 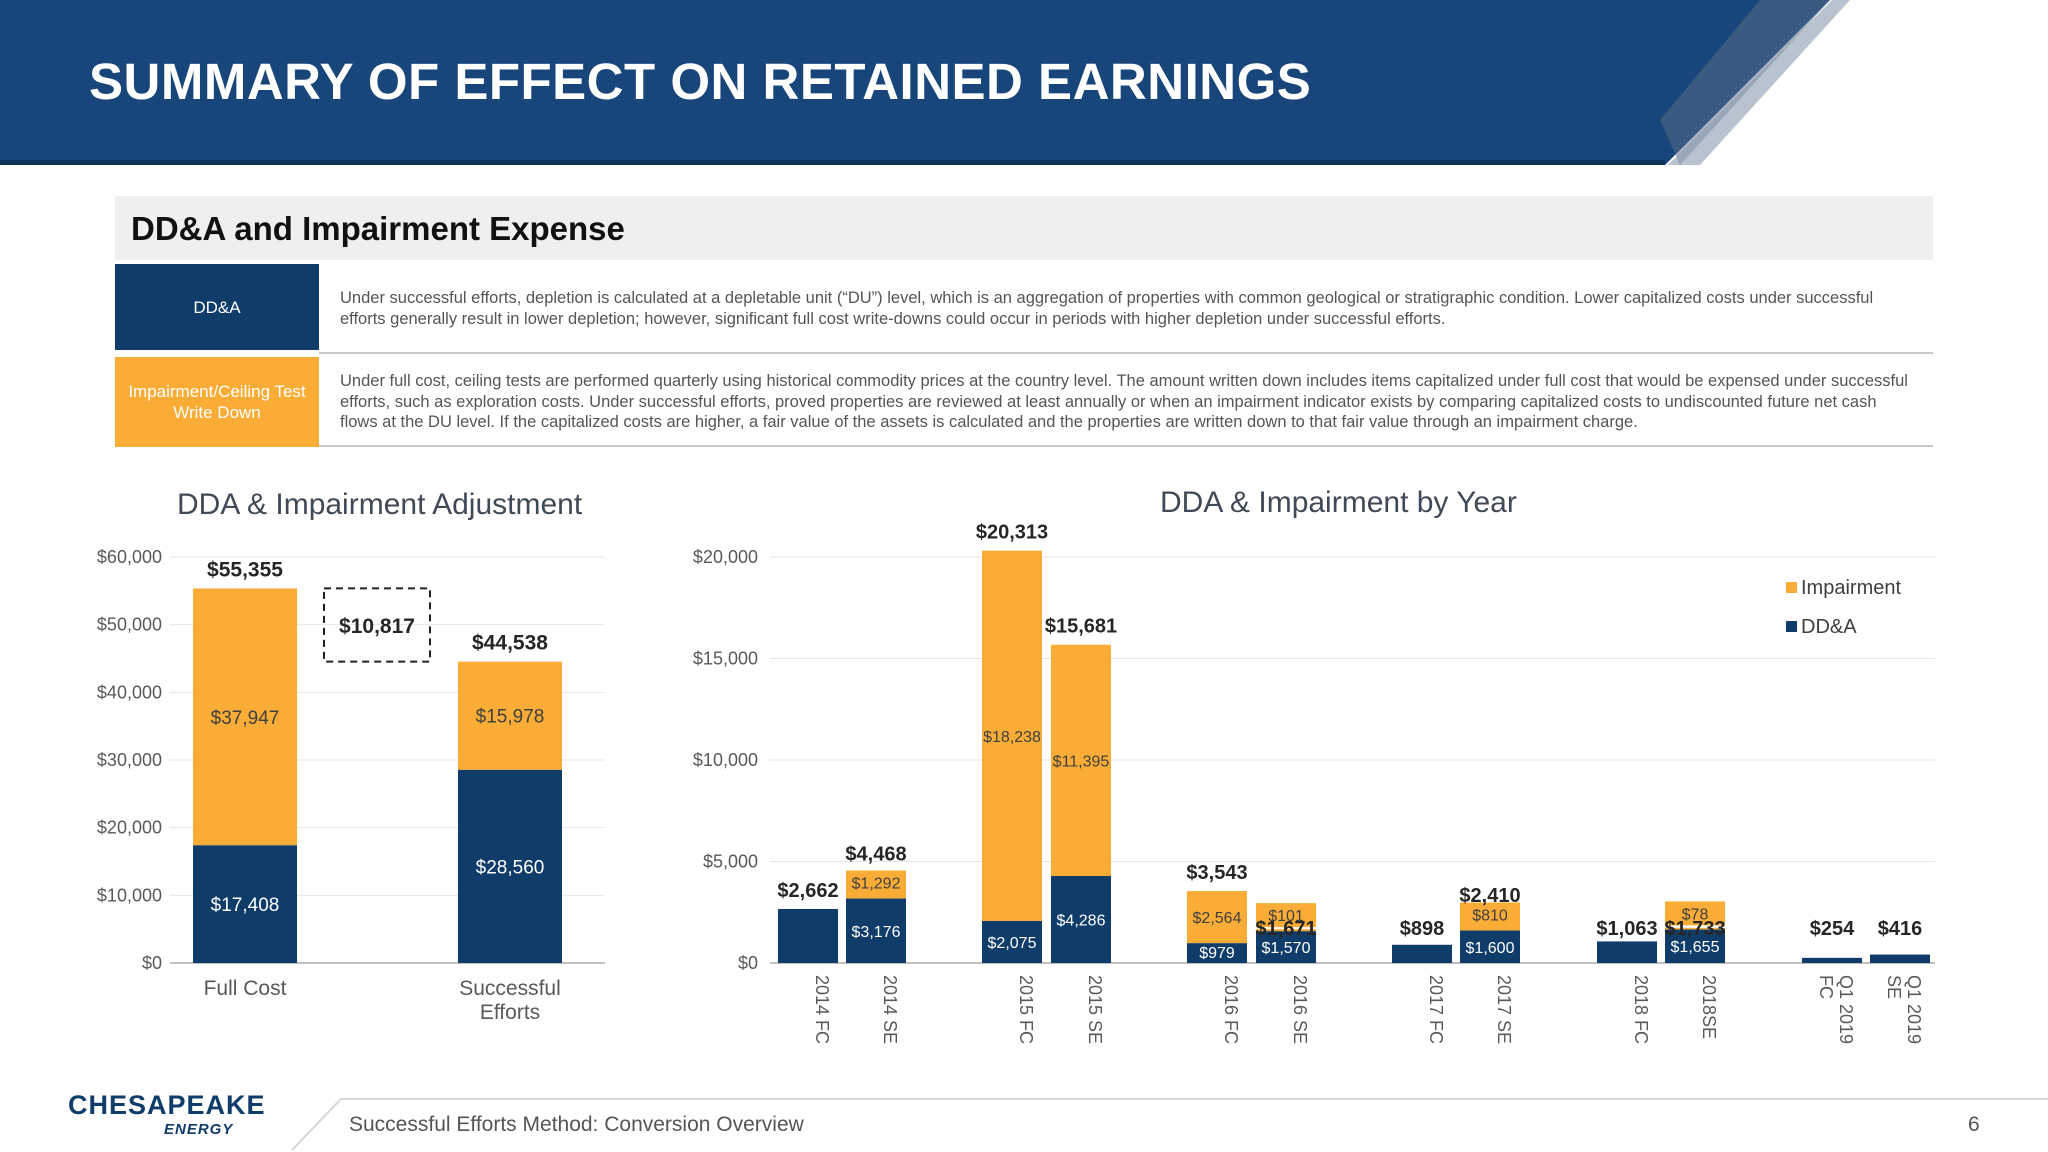 I want to click on definition-label-impairment: Impairment/Ceiling Test Write Down, so click(x=217, y=402).